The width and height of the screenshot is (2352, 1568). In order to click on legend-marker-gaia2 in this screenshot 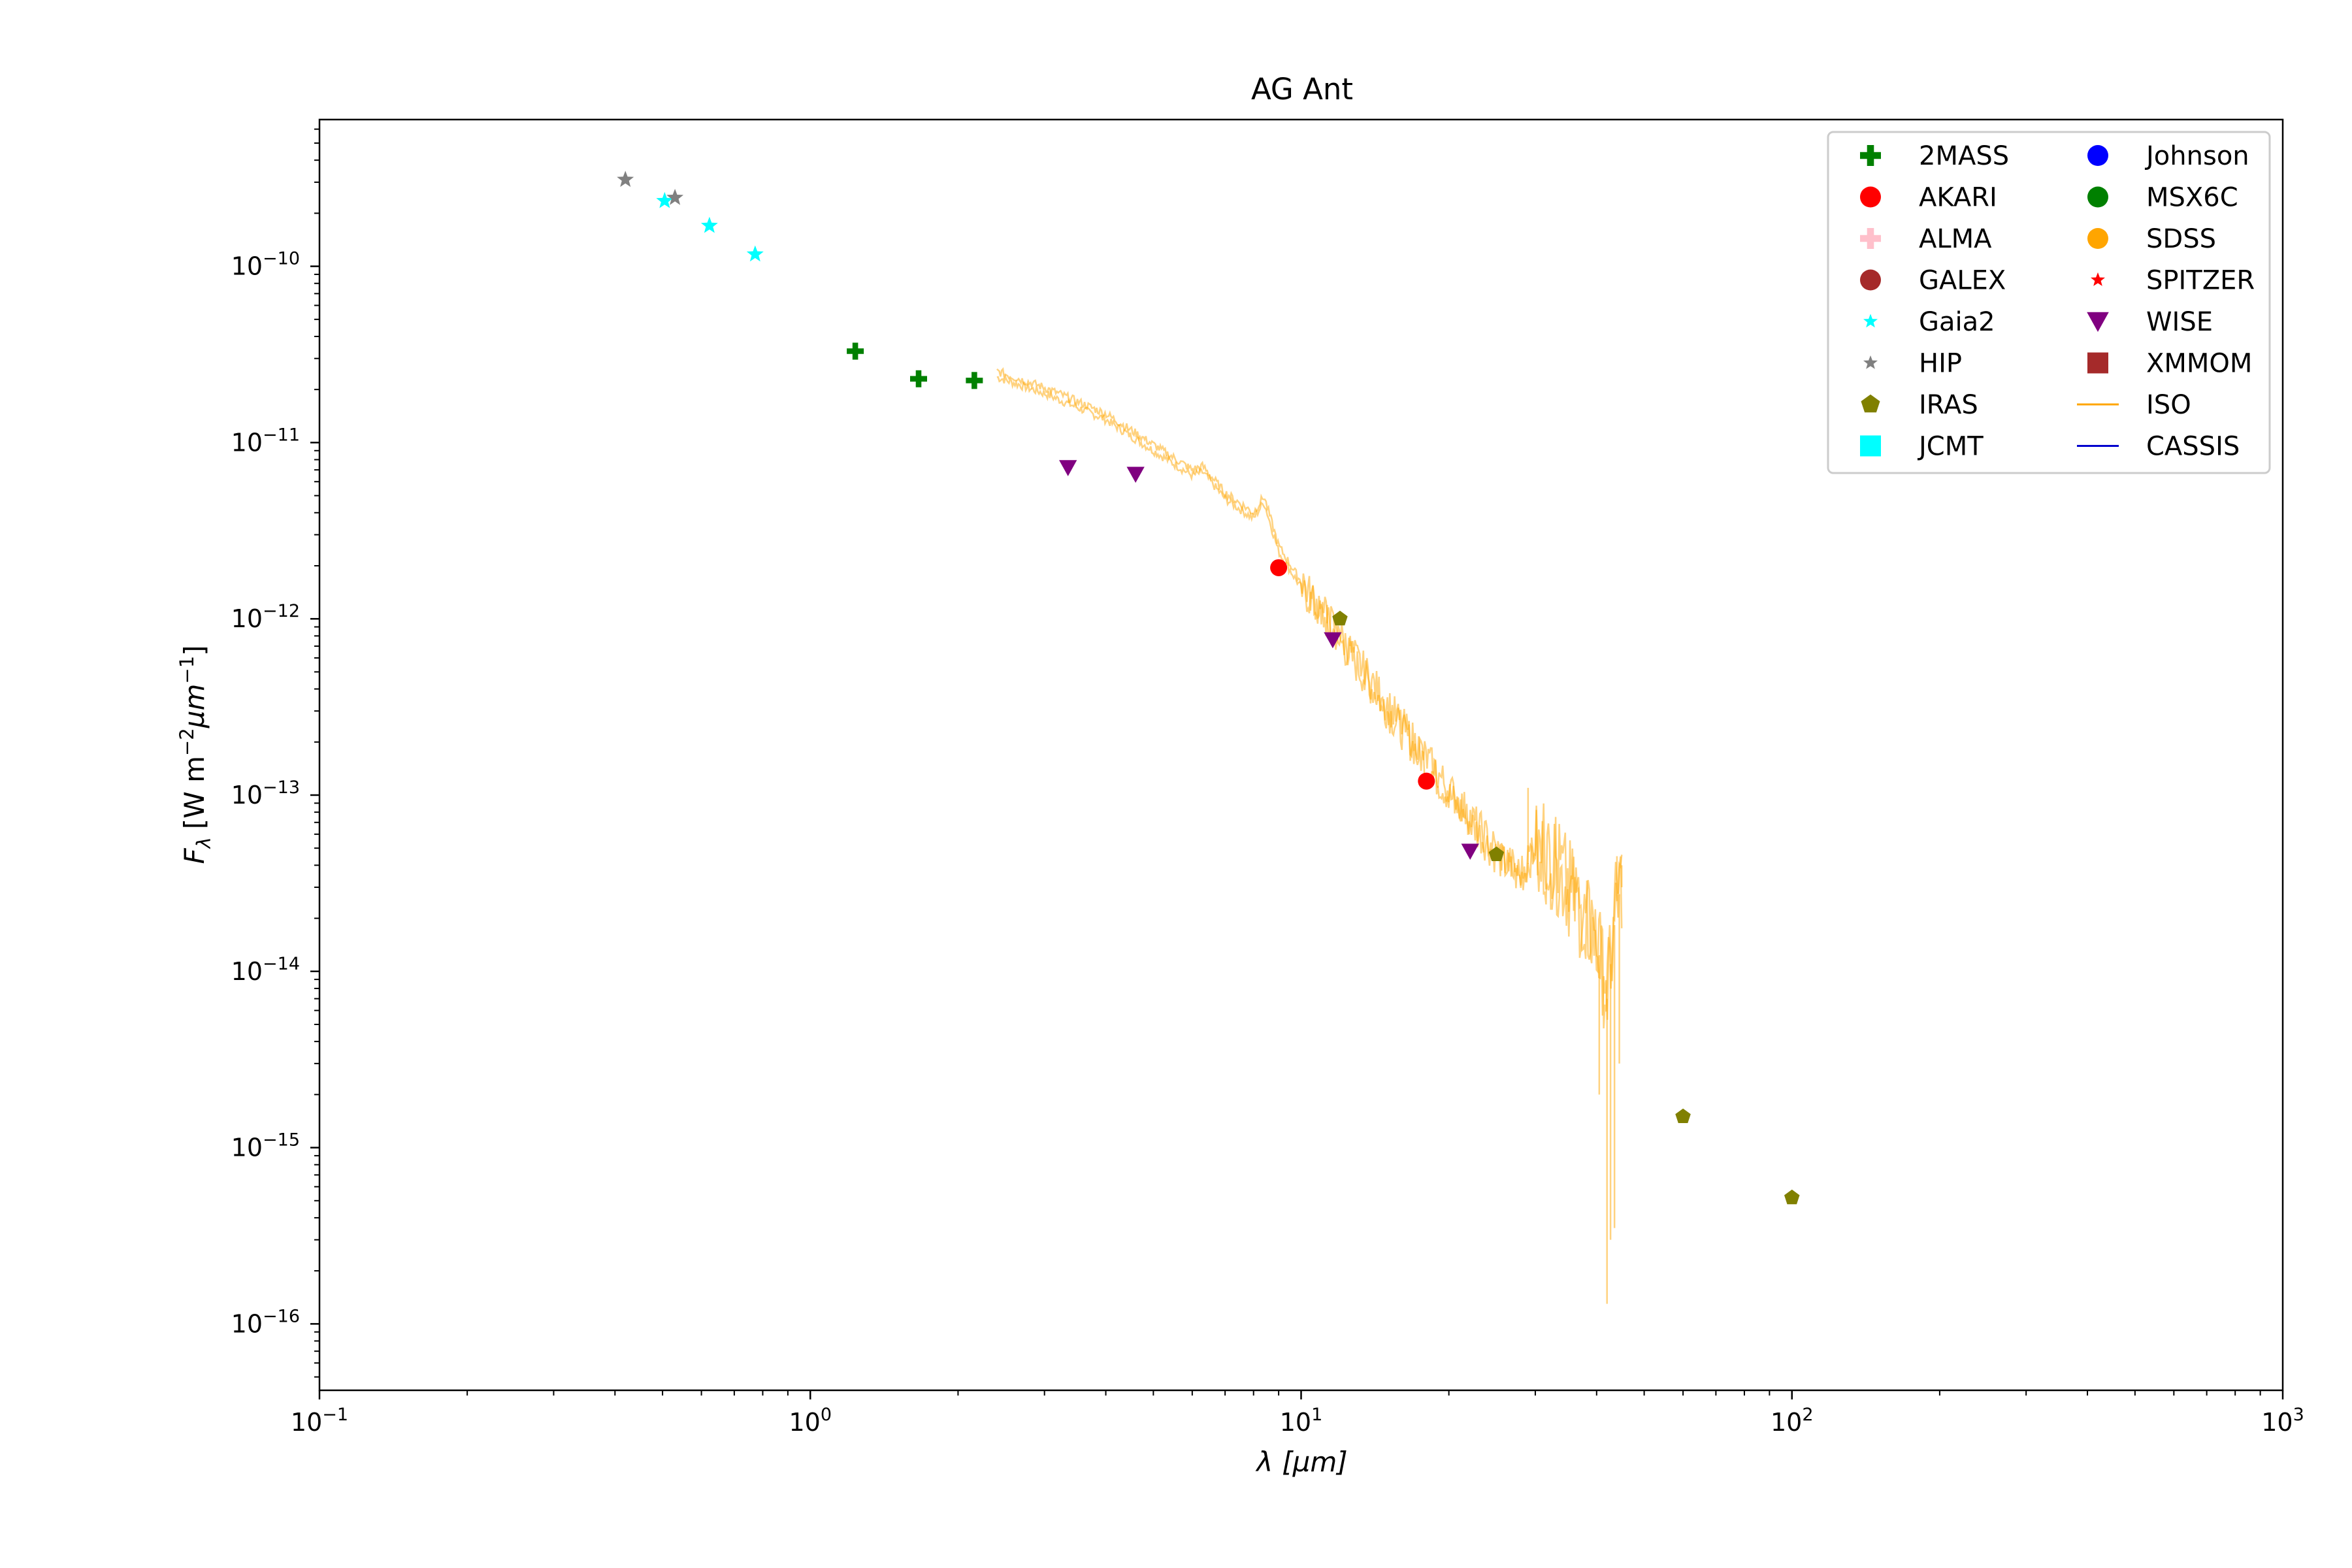, I will do `click(1870, 321)`.